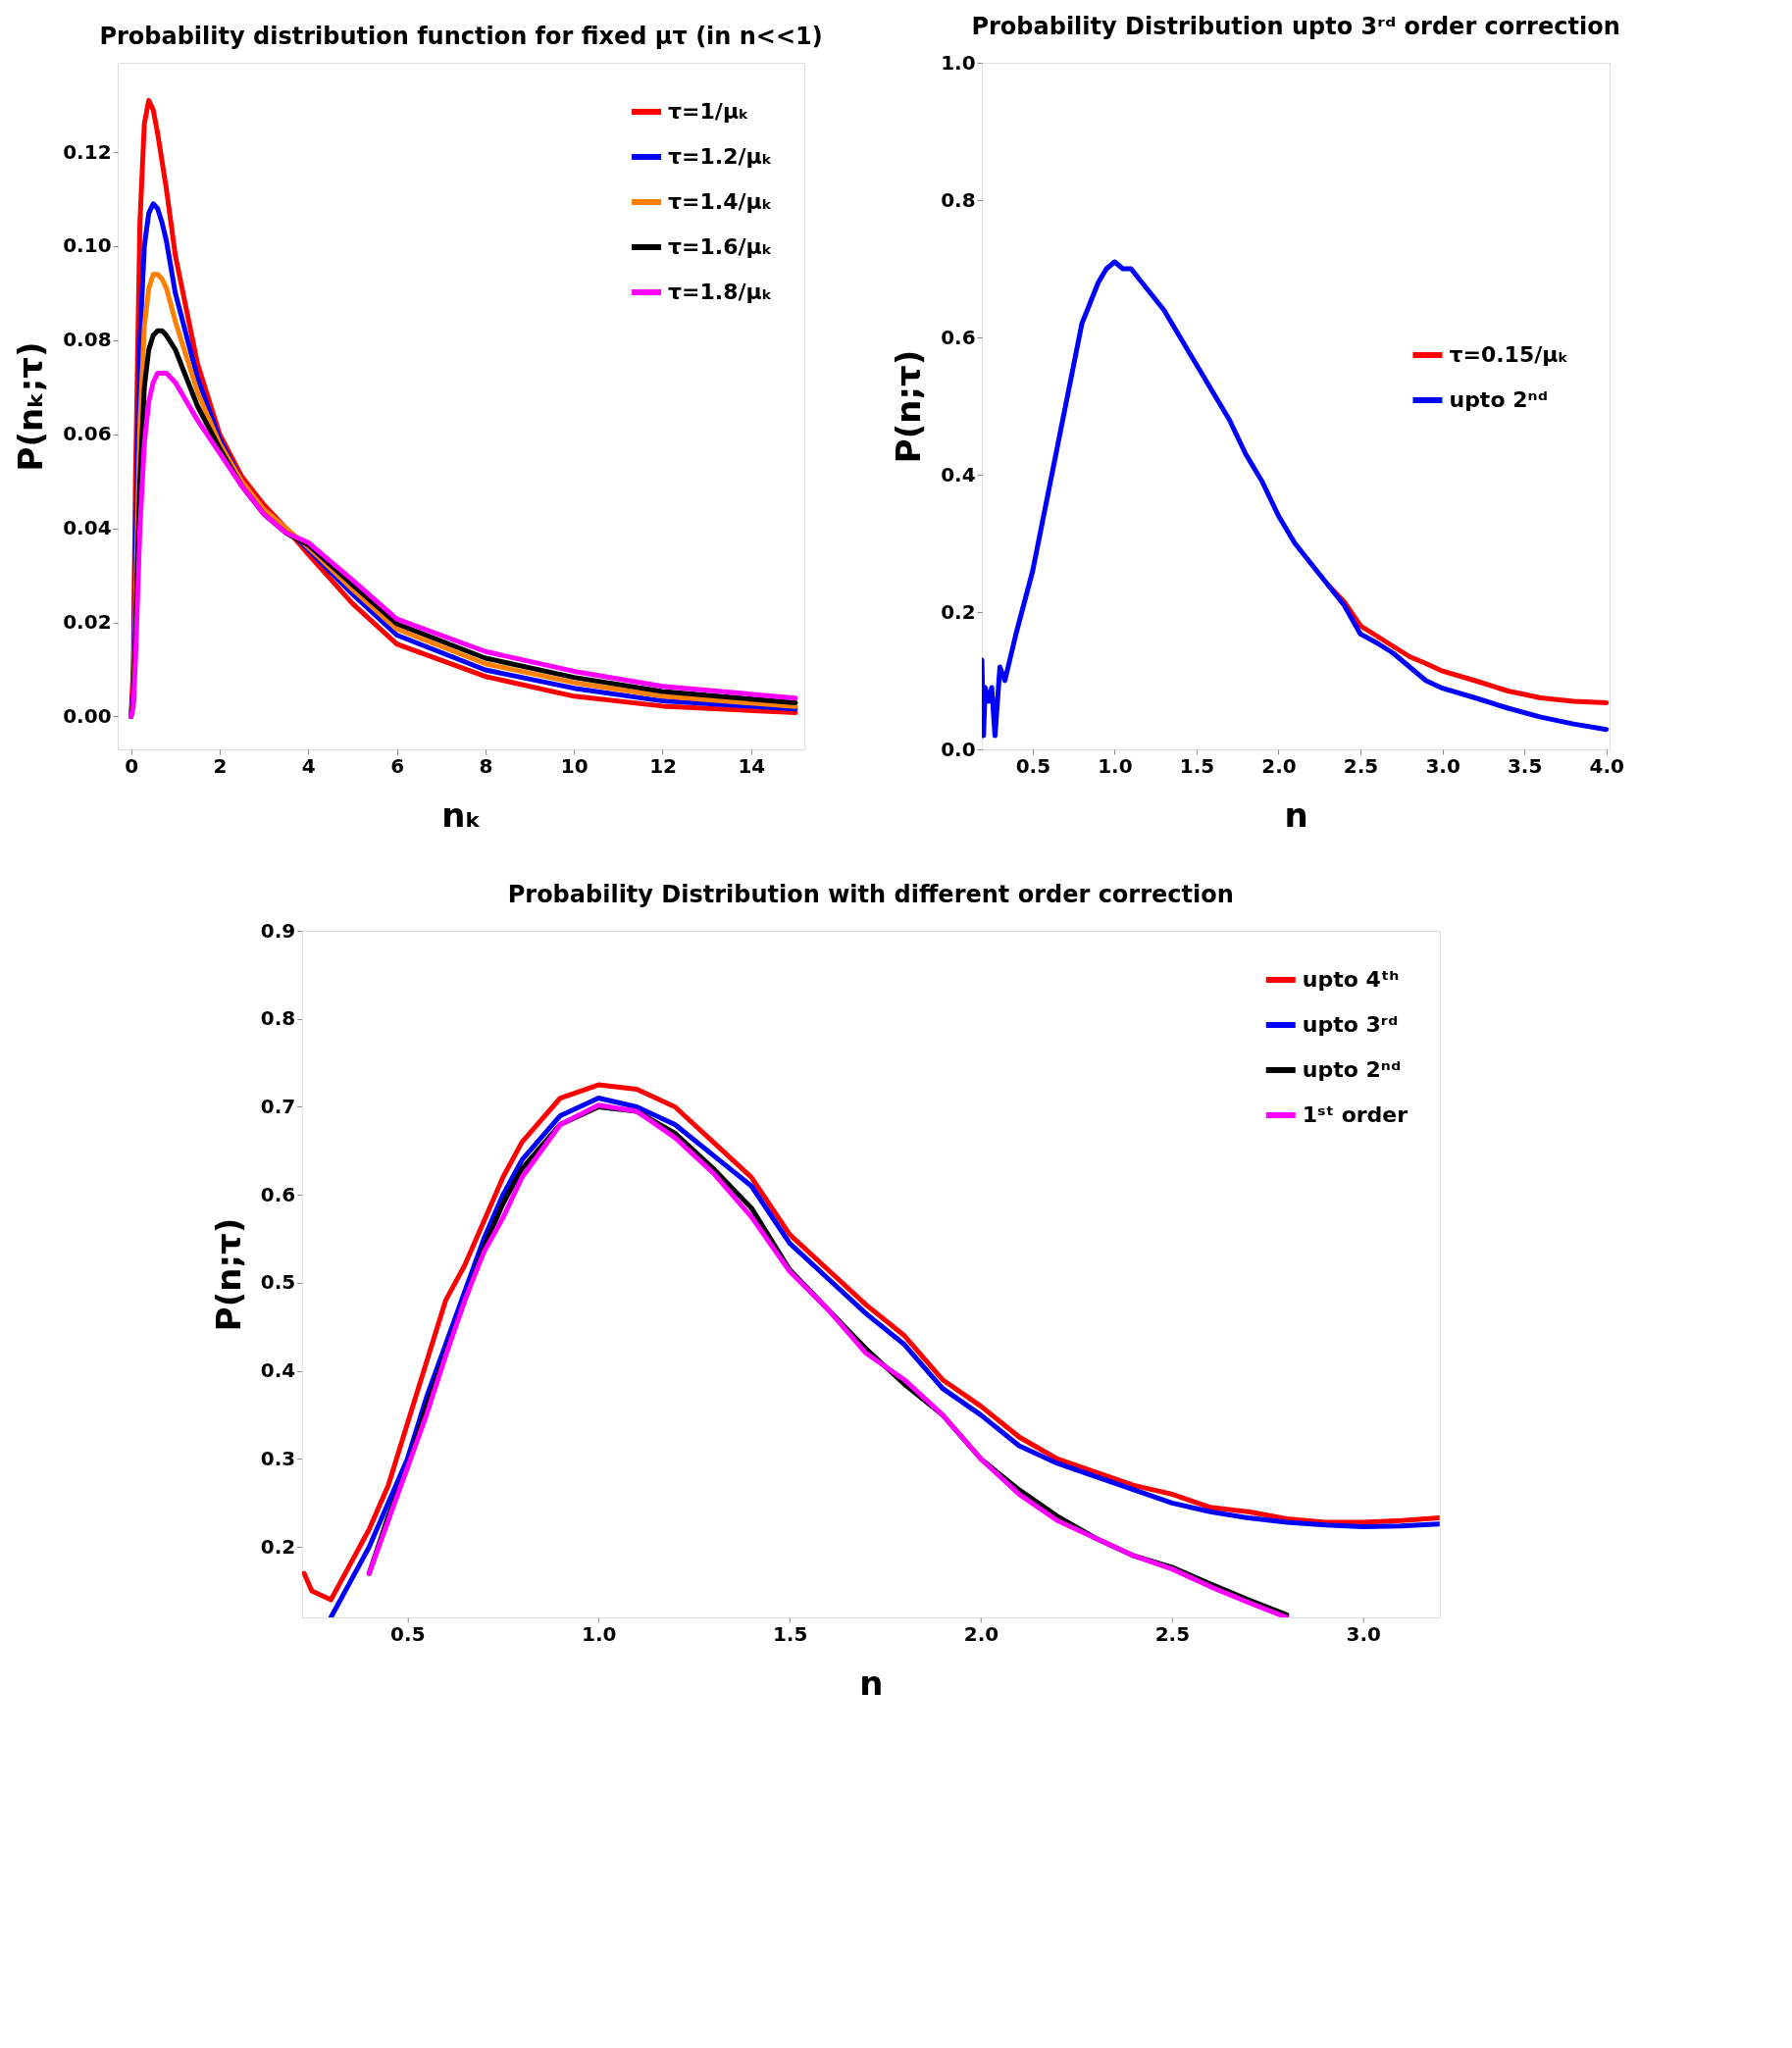 The image size is (1792, 2048). Describe the element at coordinates (958, 62) in the screenshot. I see `y-tick-label: 1.0` at that location.